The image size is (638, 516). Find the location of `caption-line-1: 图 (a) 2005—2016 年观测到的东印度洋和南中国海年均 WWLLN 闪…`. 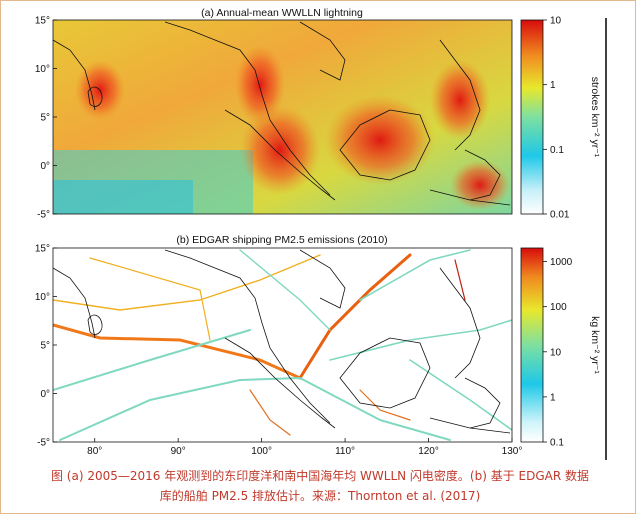

caption-line-1: 图 (a) 2005—2016 年观测到的东印度洋和南中国海年均 WWLLN 闪… is located at coordinates (320, 476).